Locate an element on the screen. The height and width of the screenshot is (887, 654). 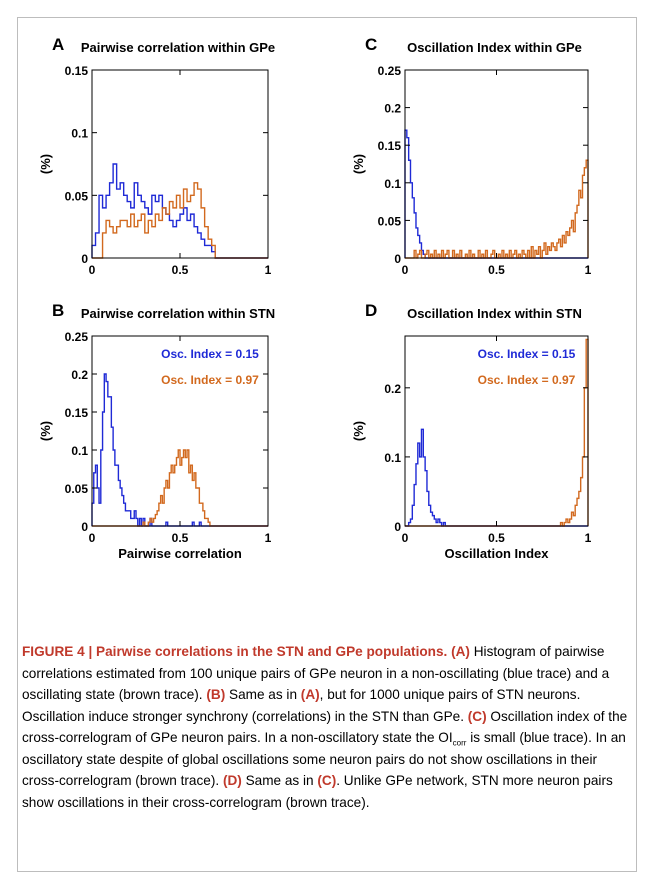
legend-entry-d-brown: Osc. Index = 0.97 is located at coordinates (527, 380).